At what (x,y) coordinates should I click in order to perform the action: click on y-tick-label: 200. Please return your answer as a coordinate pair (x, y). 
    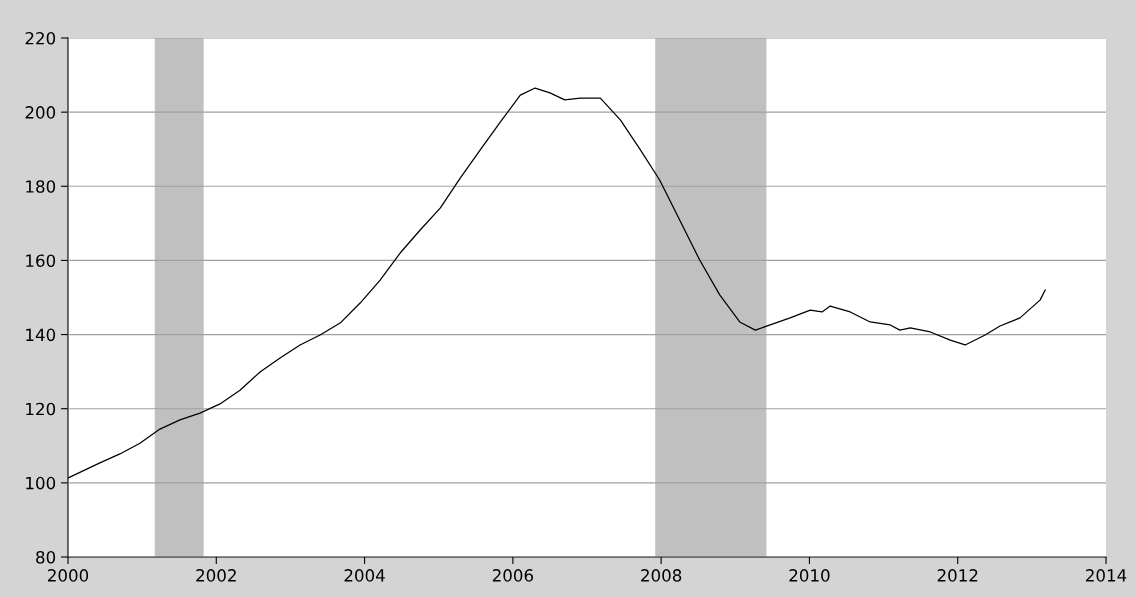
    Looking at the image, I should click on (40, 112).